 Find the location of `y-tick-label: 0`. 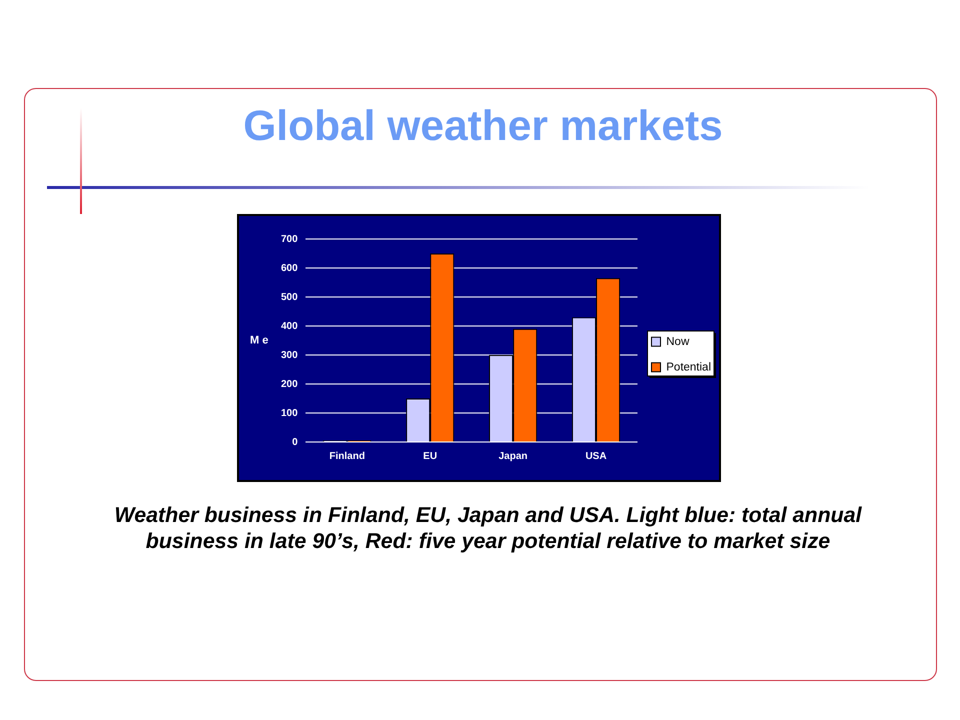

y-tick-label: 0 is located at coordinates (295, 442).